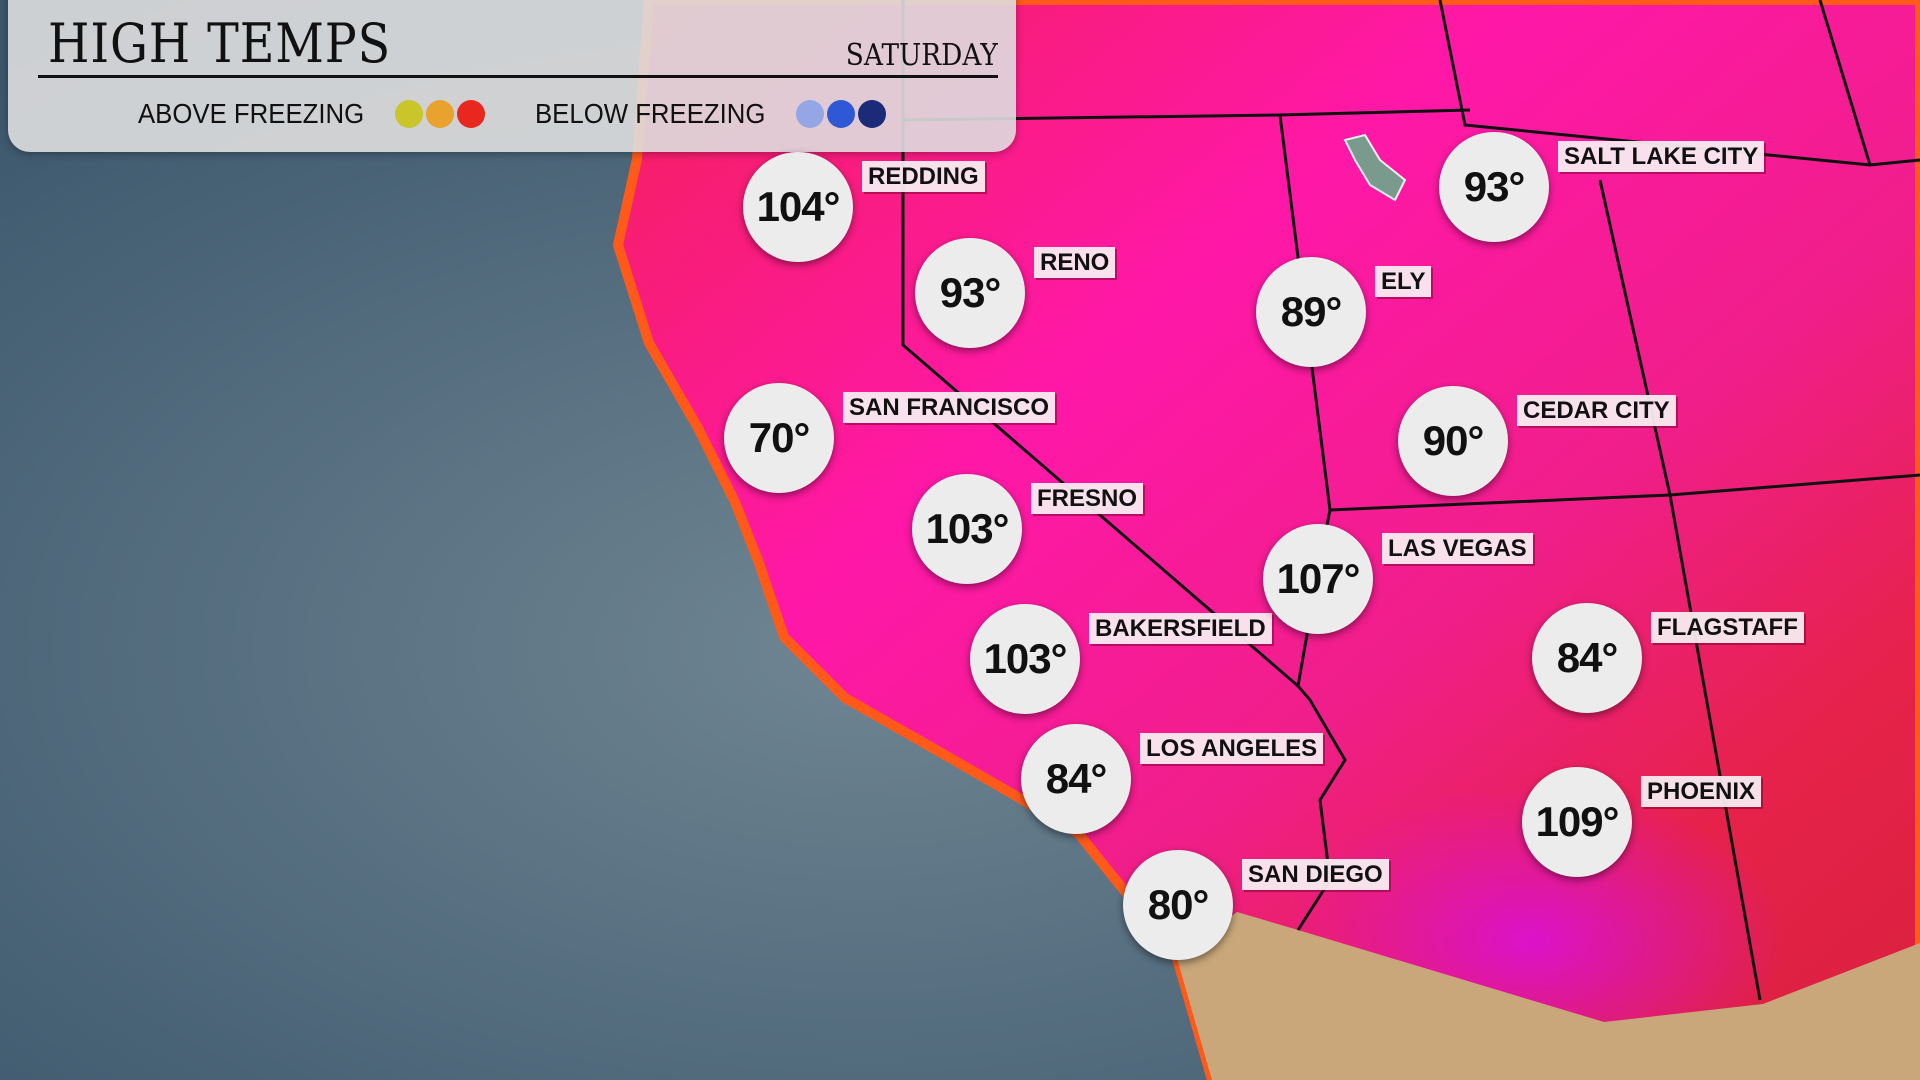 The image size is (1920, 1080). Describe the element at coordinates (1596, 410) in the screenshot. I see `city-label: CEDAR CITY` at that location.